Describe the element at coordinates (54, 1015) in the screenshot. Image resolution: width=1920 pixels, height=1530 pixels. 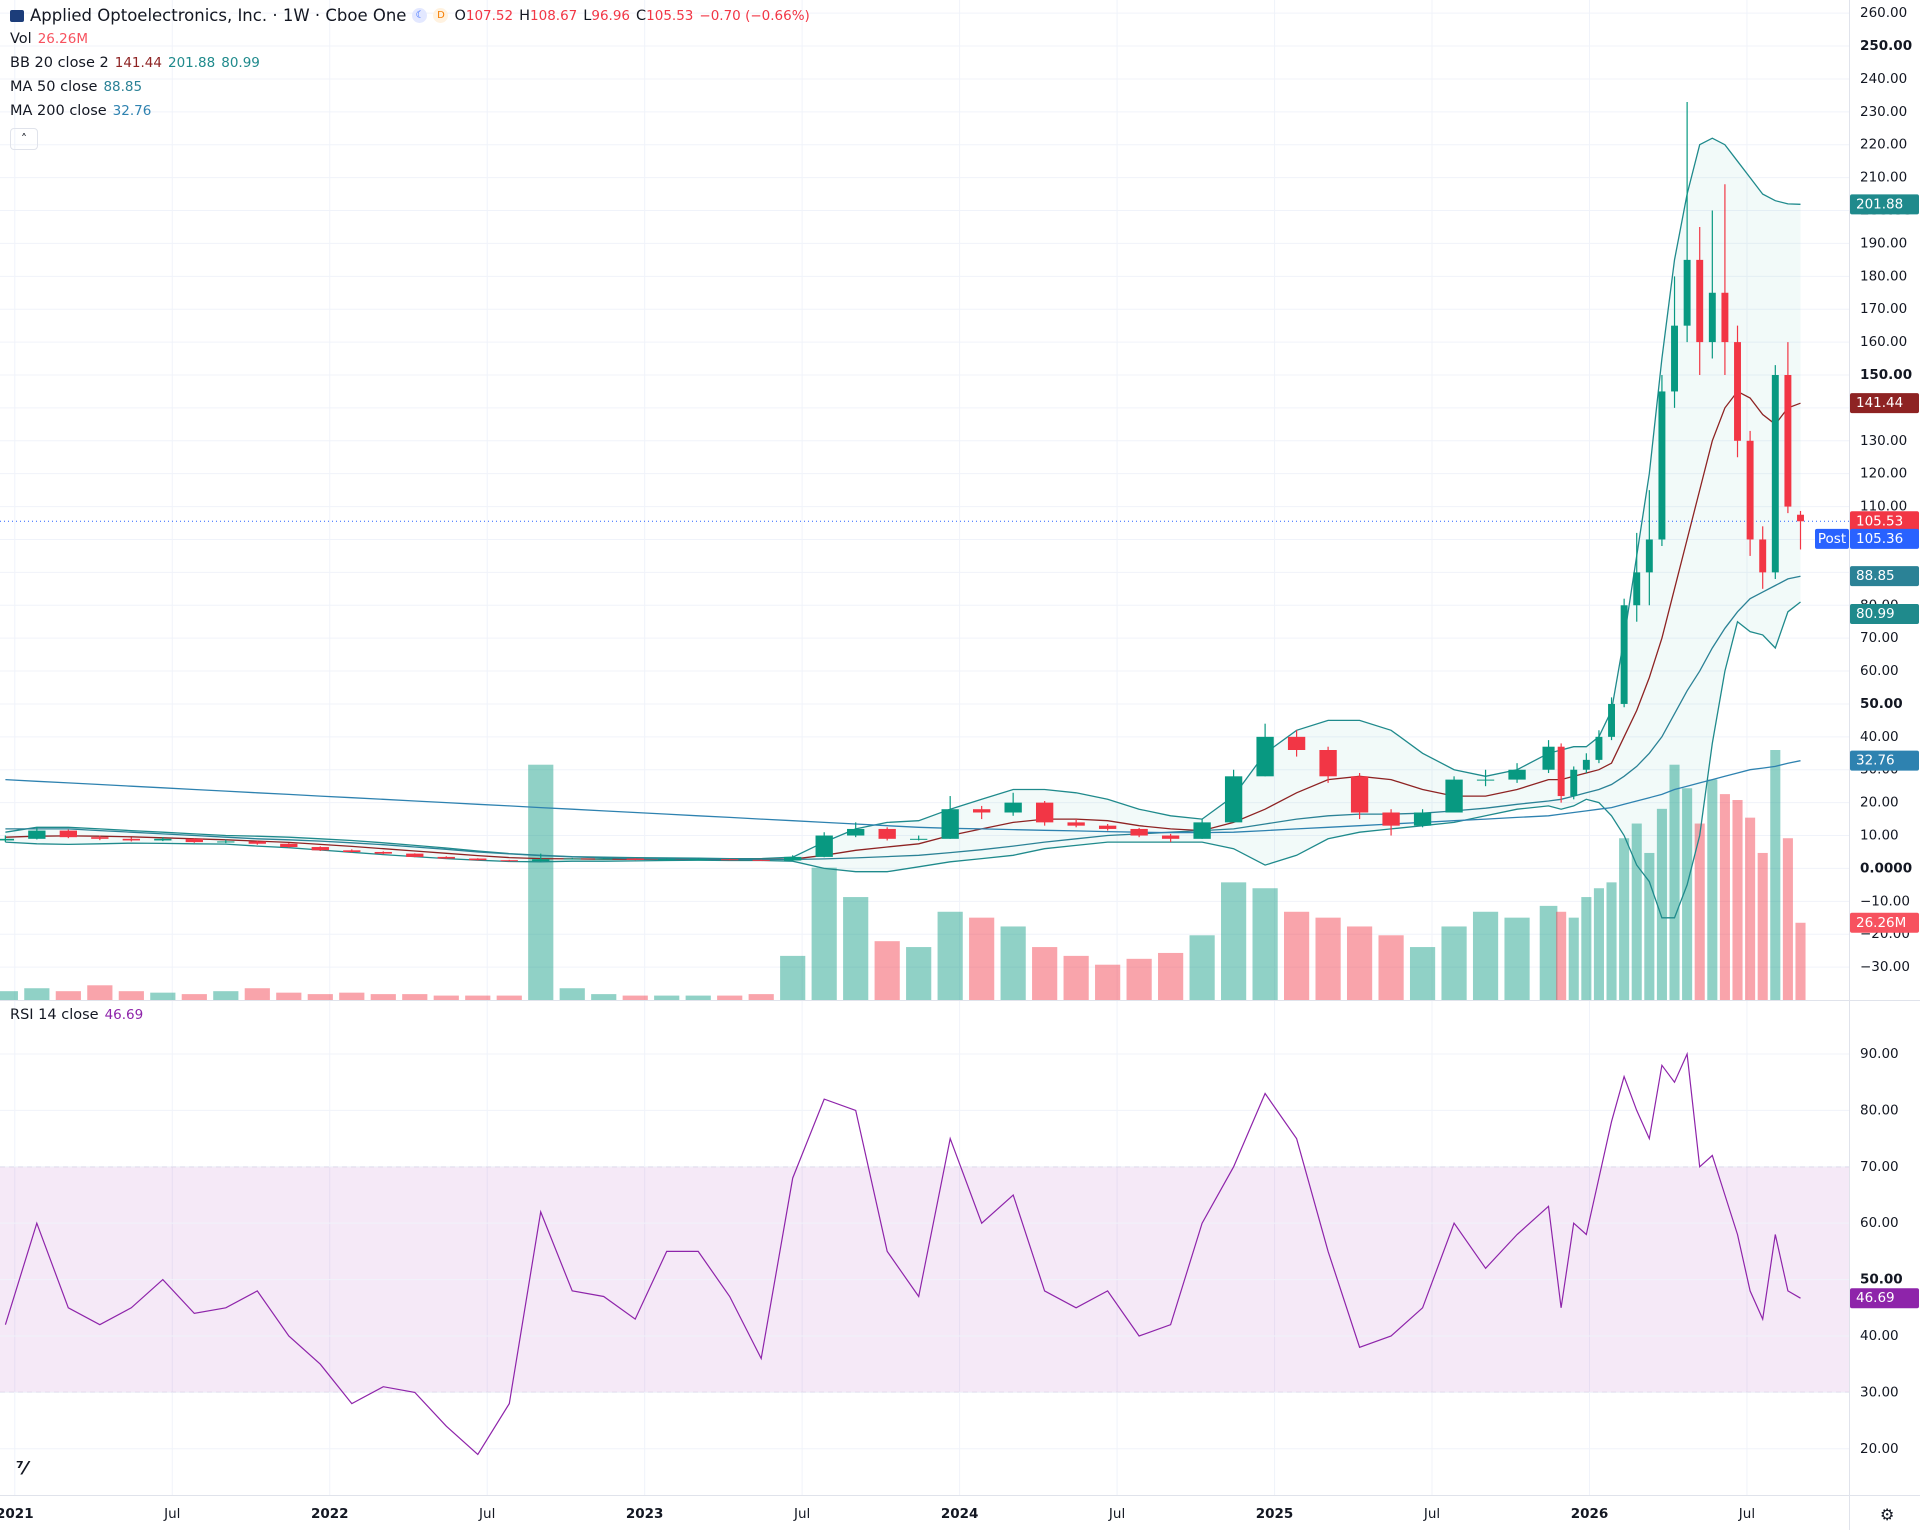
I see `legend-name: RSI 14 close` at that location.